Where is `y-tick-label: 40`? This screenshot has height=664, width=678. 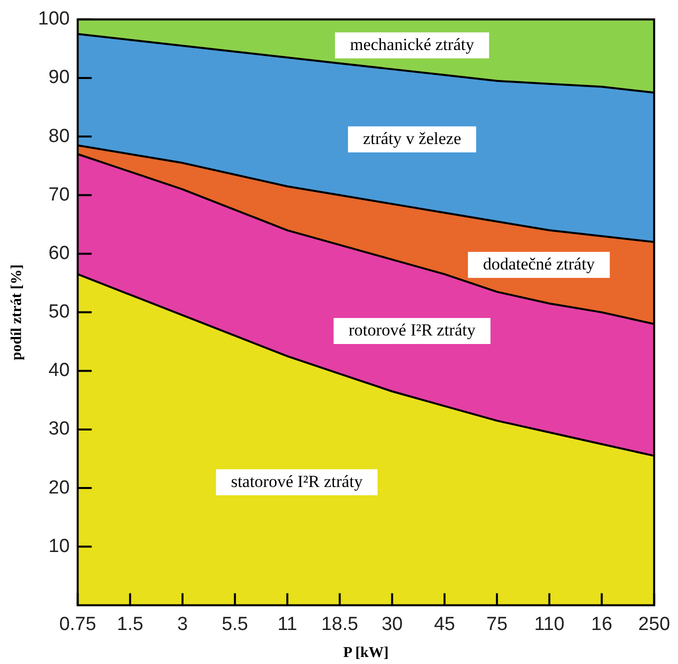 y-tick-label: 40 is located at coordinates (59, 371).